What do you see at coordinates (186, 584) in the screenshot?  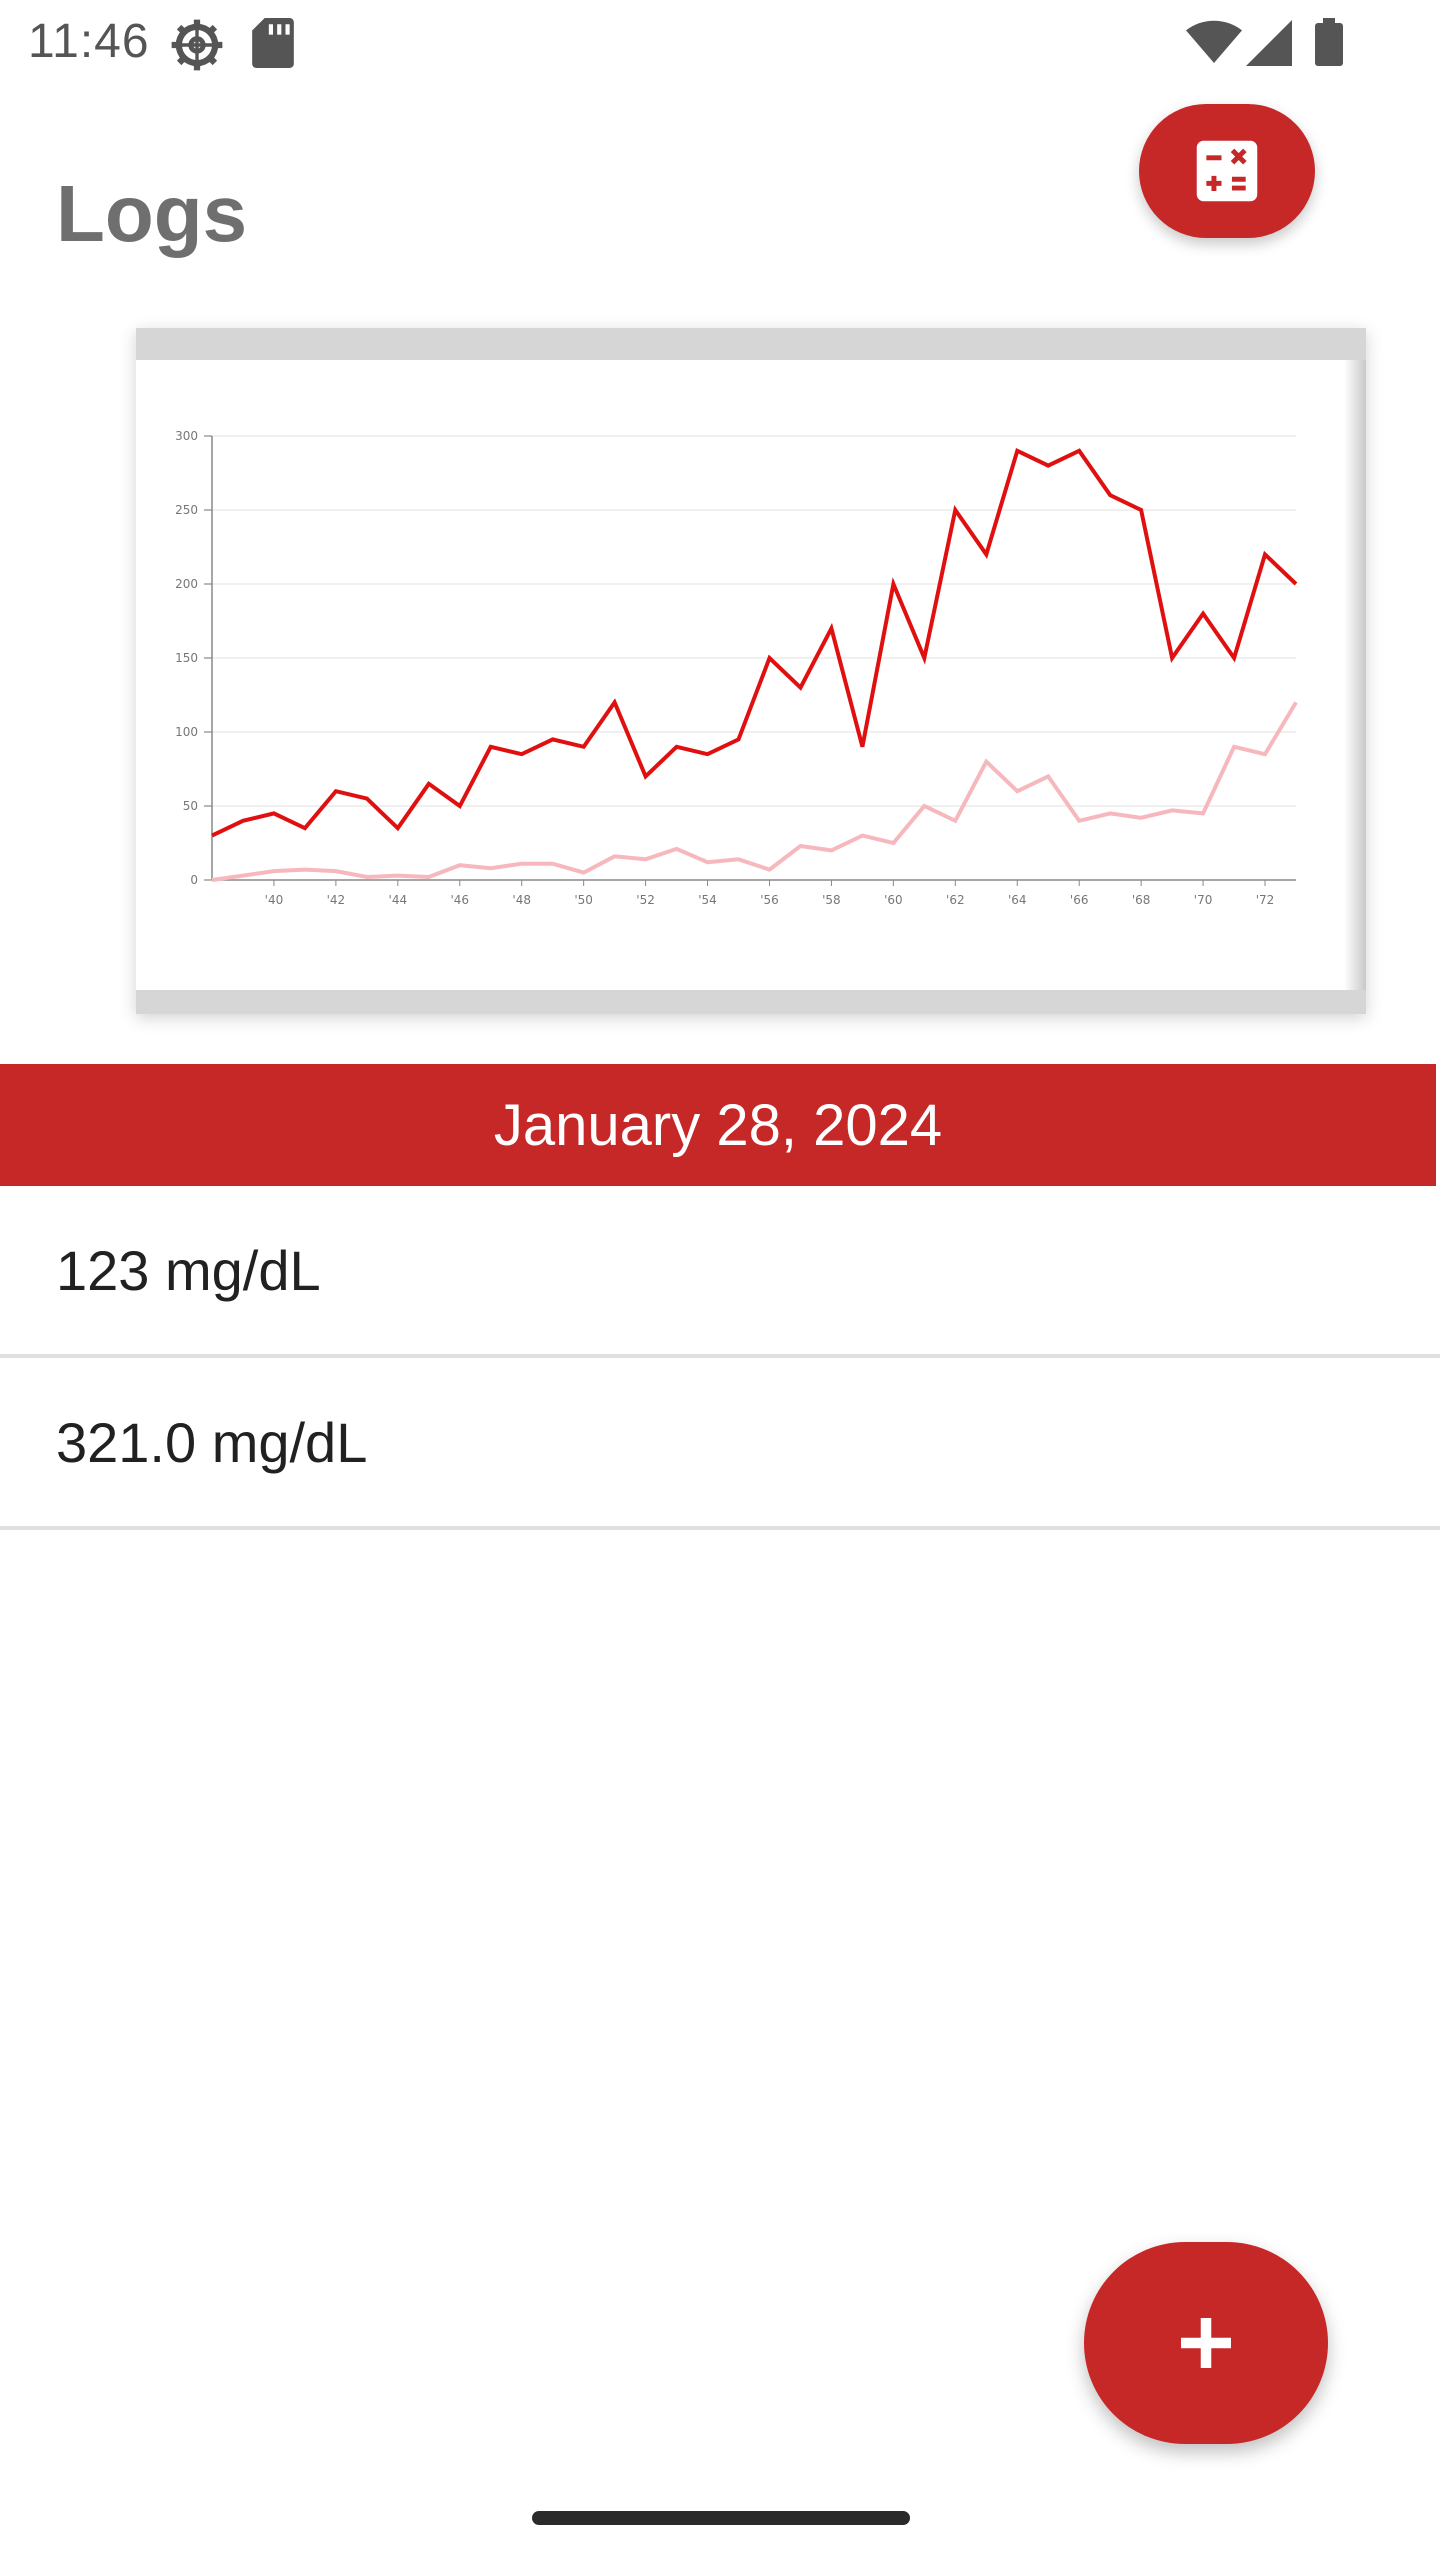 I see `y-tick-label: 200` at bounding box center [186, 584].